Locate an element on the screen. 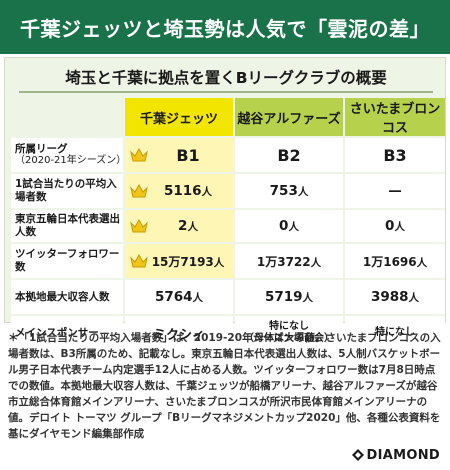 This screenshot has height=470, width=450. cell-jets-olympians: 2人 is located at coordinates (179, 226).